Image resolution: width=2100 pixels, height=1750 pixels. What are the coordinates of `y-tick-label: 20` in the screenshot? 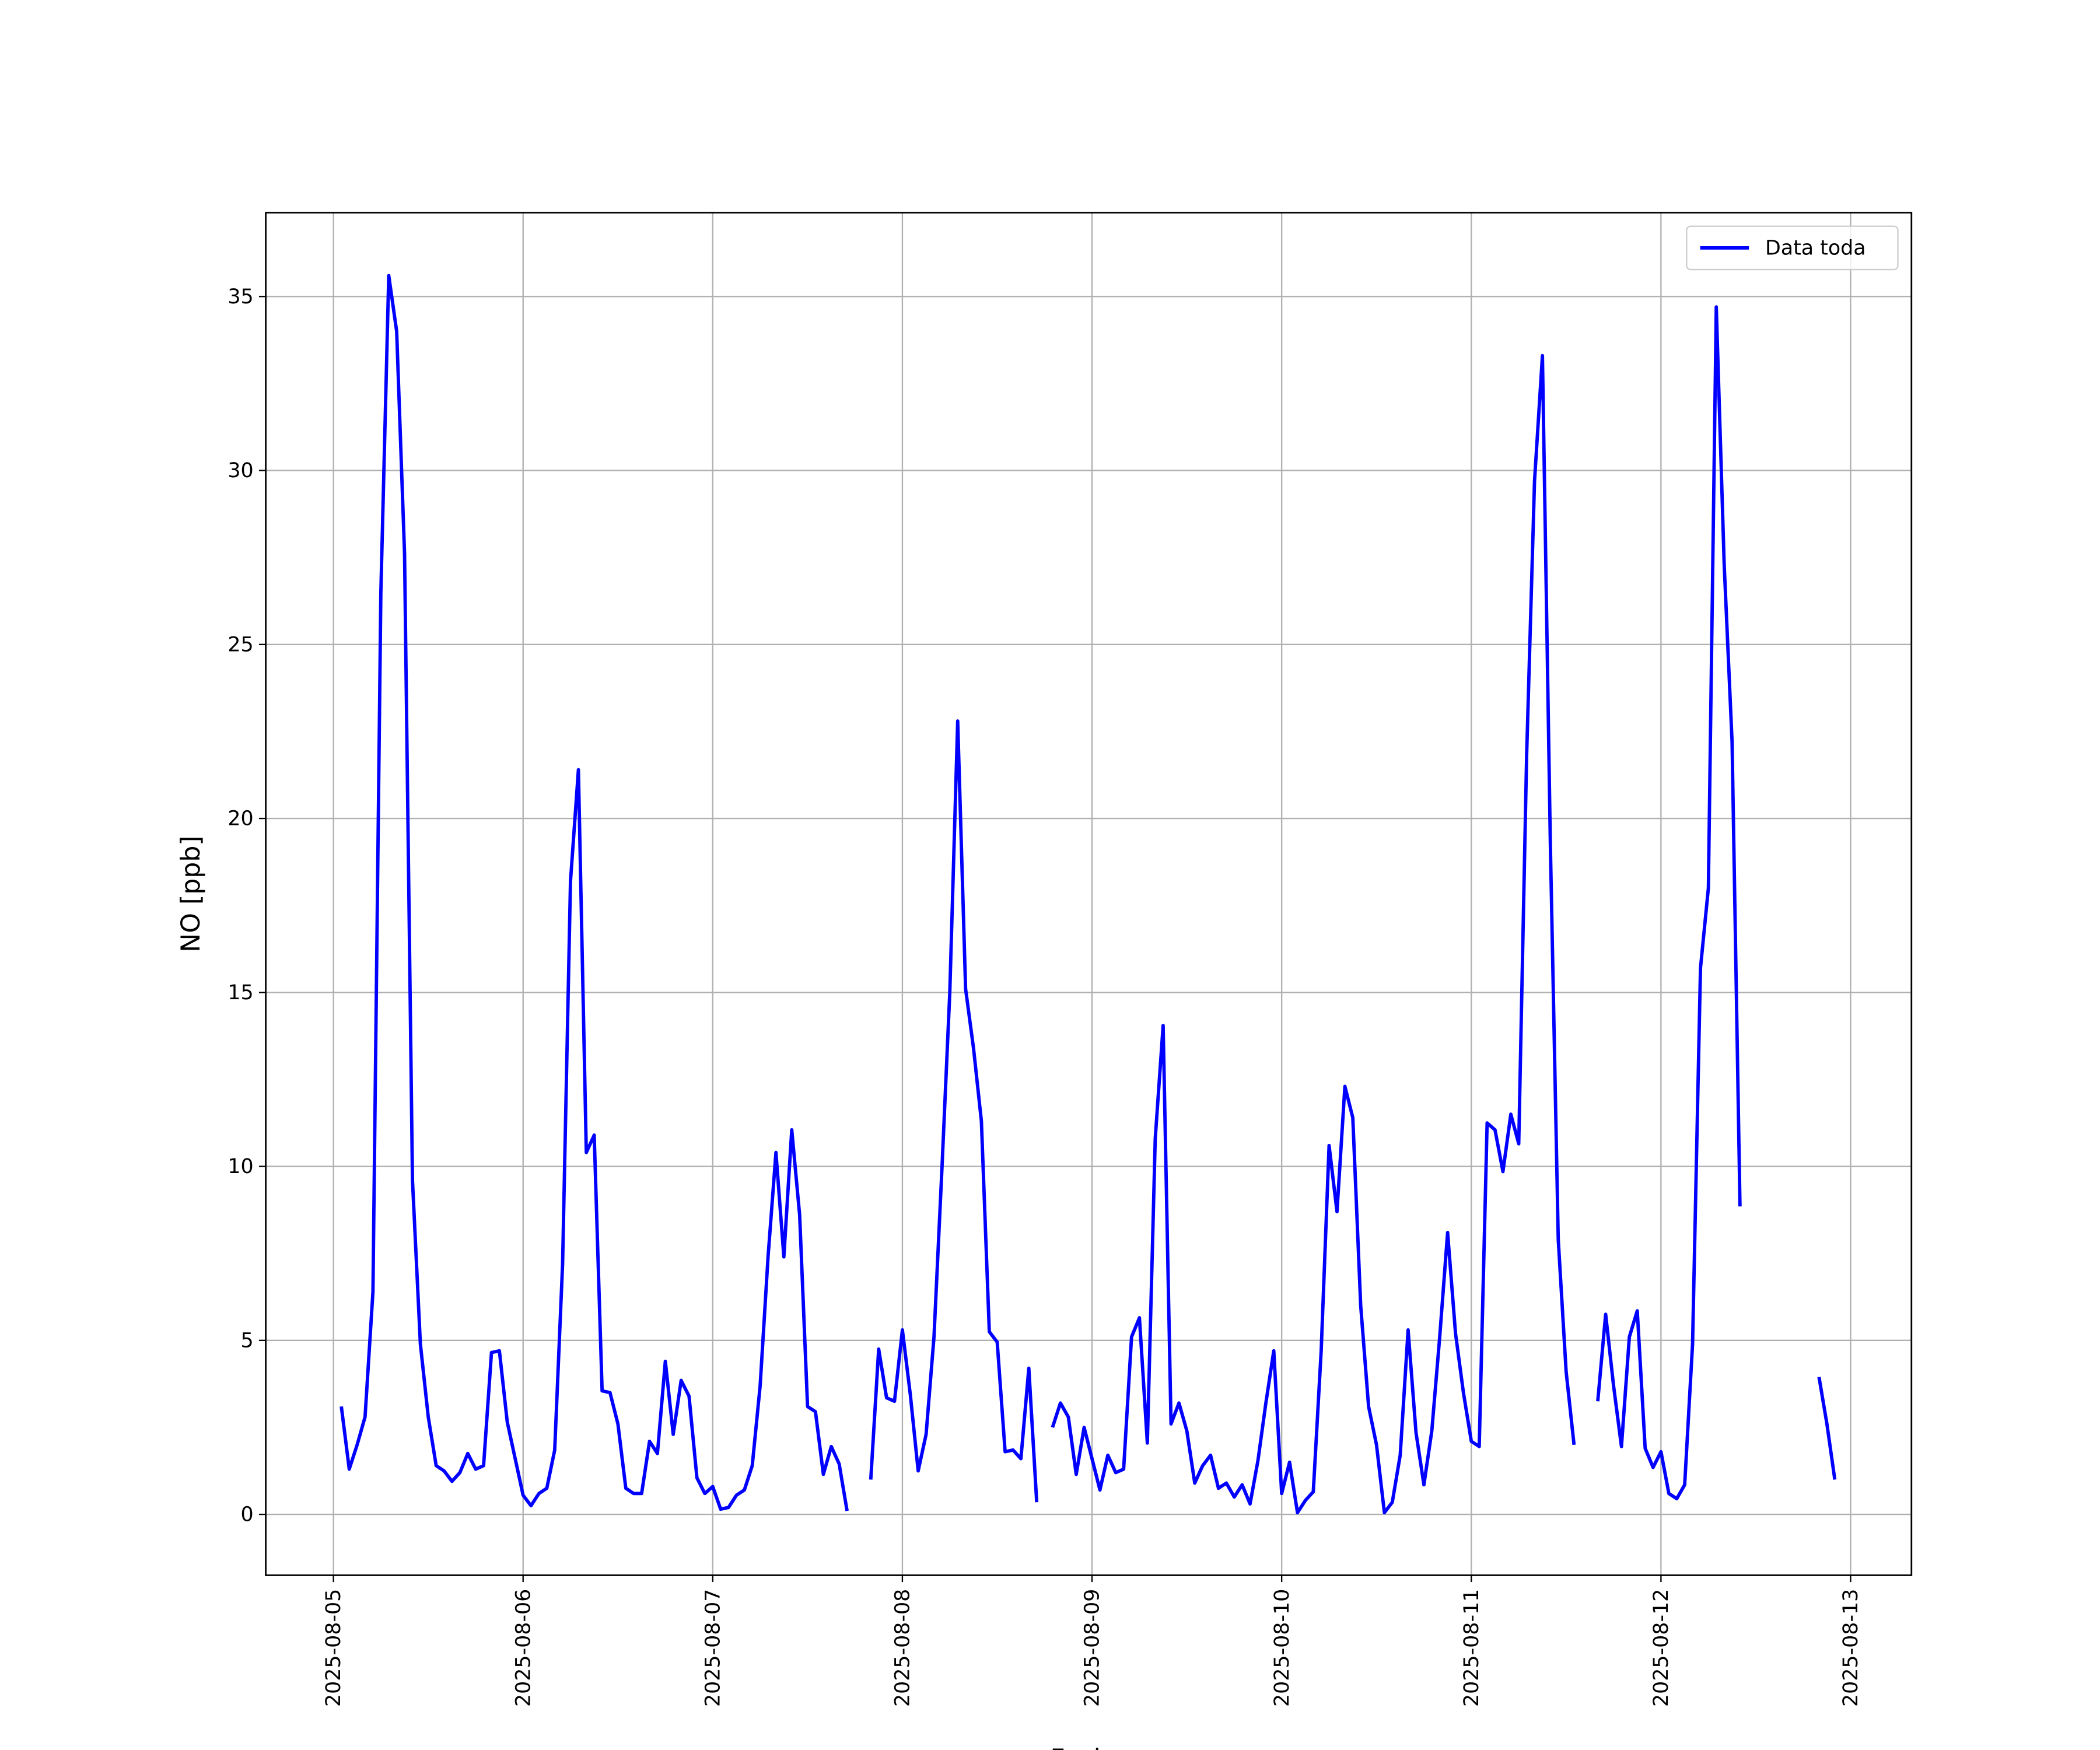 It's located at (240, 819).